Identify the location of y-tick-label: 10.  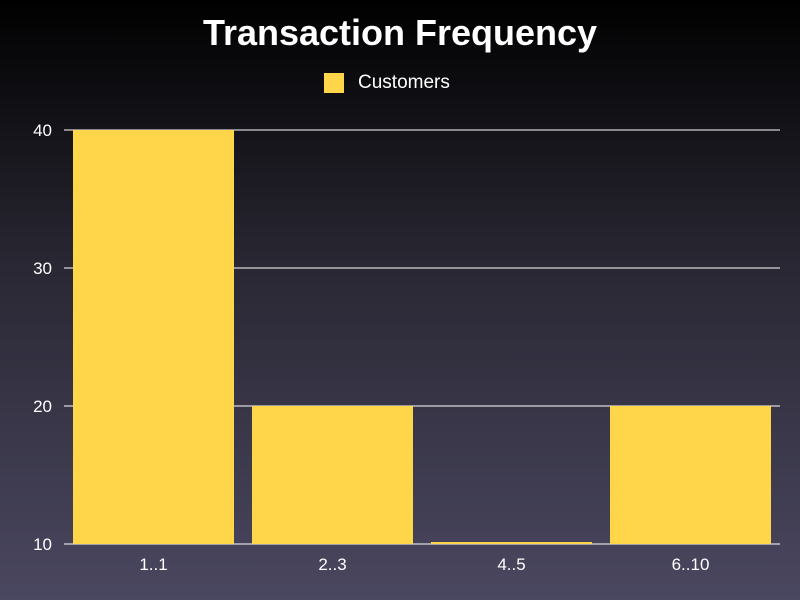
(42, 544).